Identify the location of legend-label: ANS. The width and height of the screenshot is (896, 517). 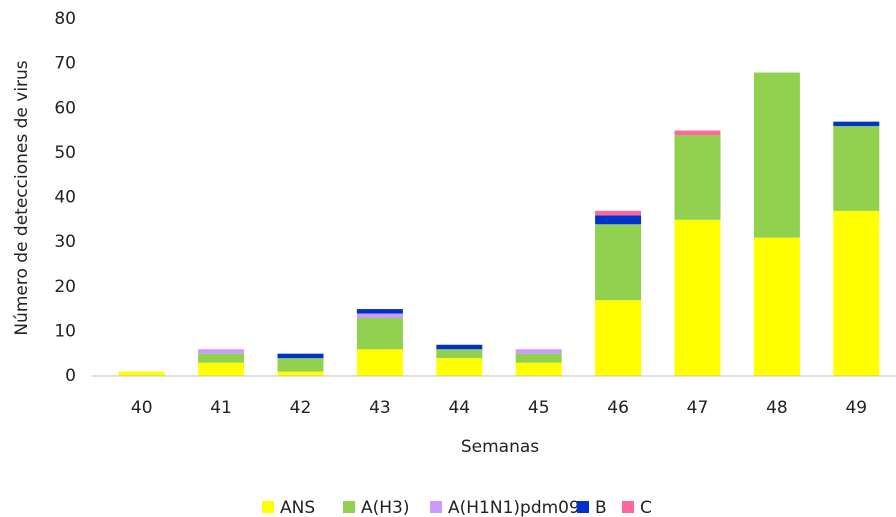
(297, 507).